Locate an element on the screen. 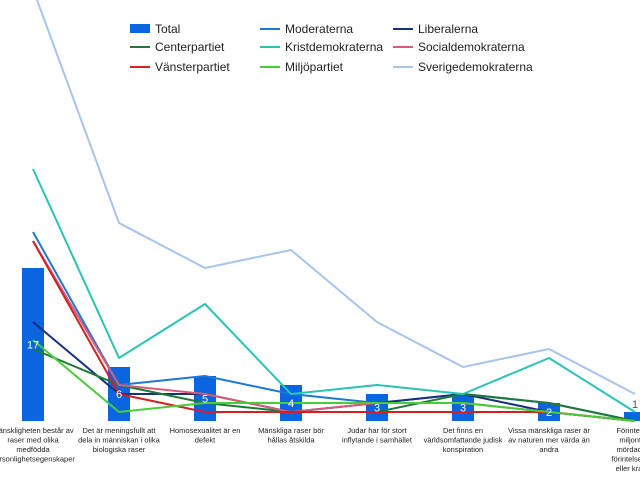 The height and width of the screenshot is (480, 640). legend-label: Kristdemokraterna is located at coordinates (334, 47).